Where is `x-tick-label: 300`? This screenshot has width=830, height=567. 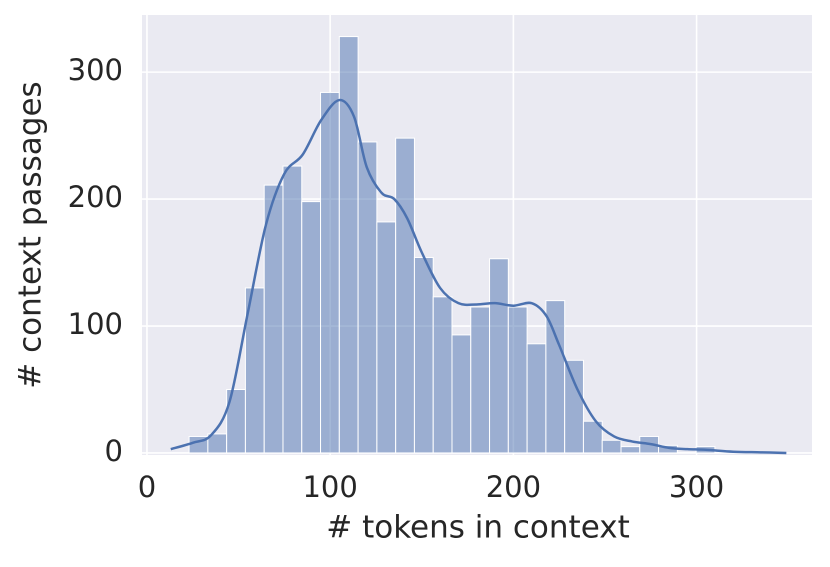 x-tick-label: 300 is located at coordinates (696, 487).